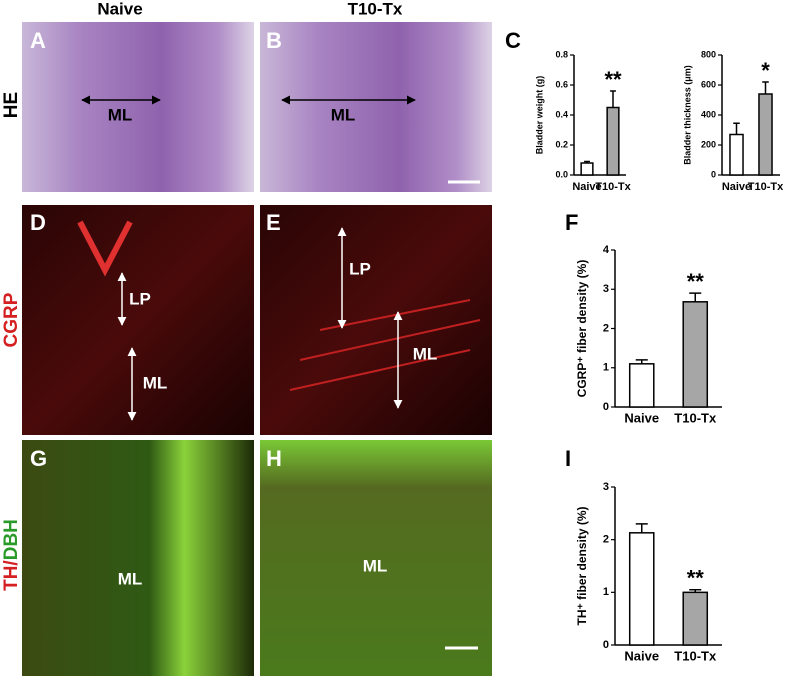  I want to click on y-tick-label: 600, so click(708, 84).